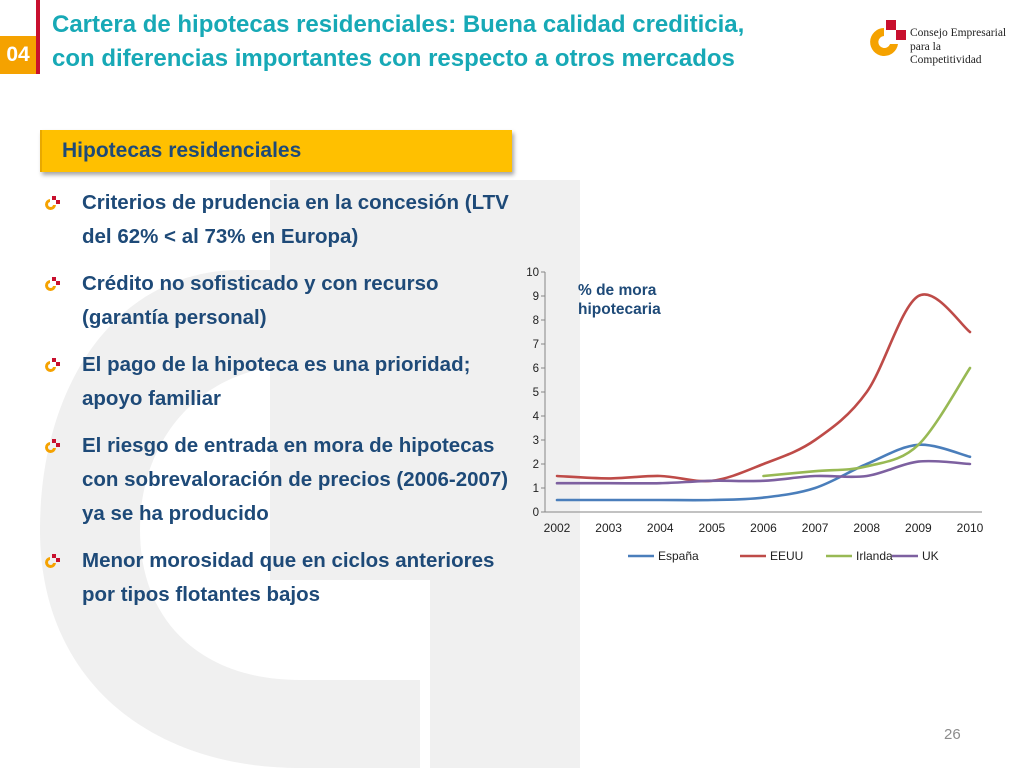  I want to click on x-tick-label: 2007, so click(815, 528).